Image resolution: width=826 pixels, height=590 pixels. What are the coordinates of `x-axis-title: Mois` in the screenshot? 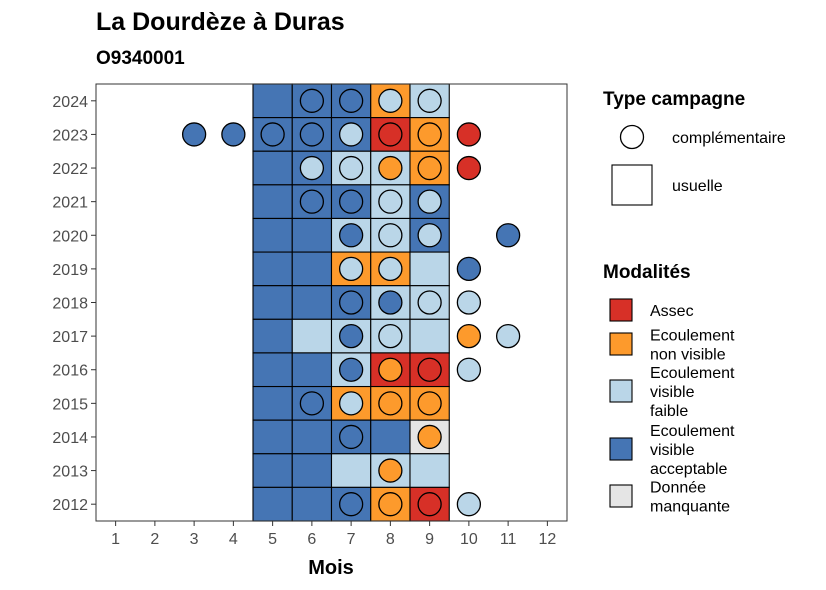 It's located at (331, 568).